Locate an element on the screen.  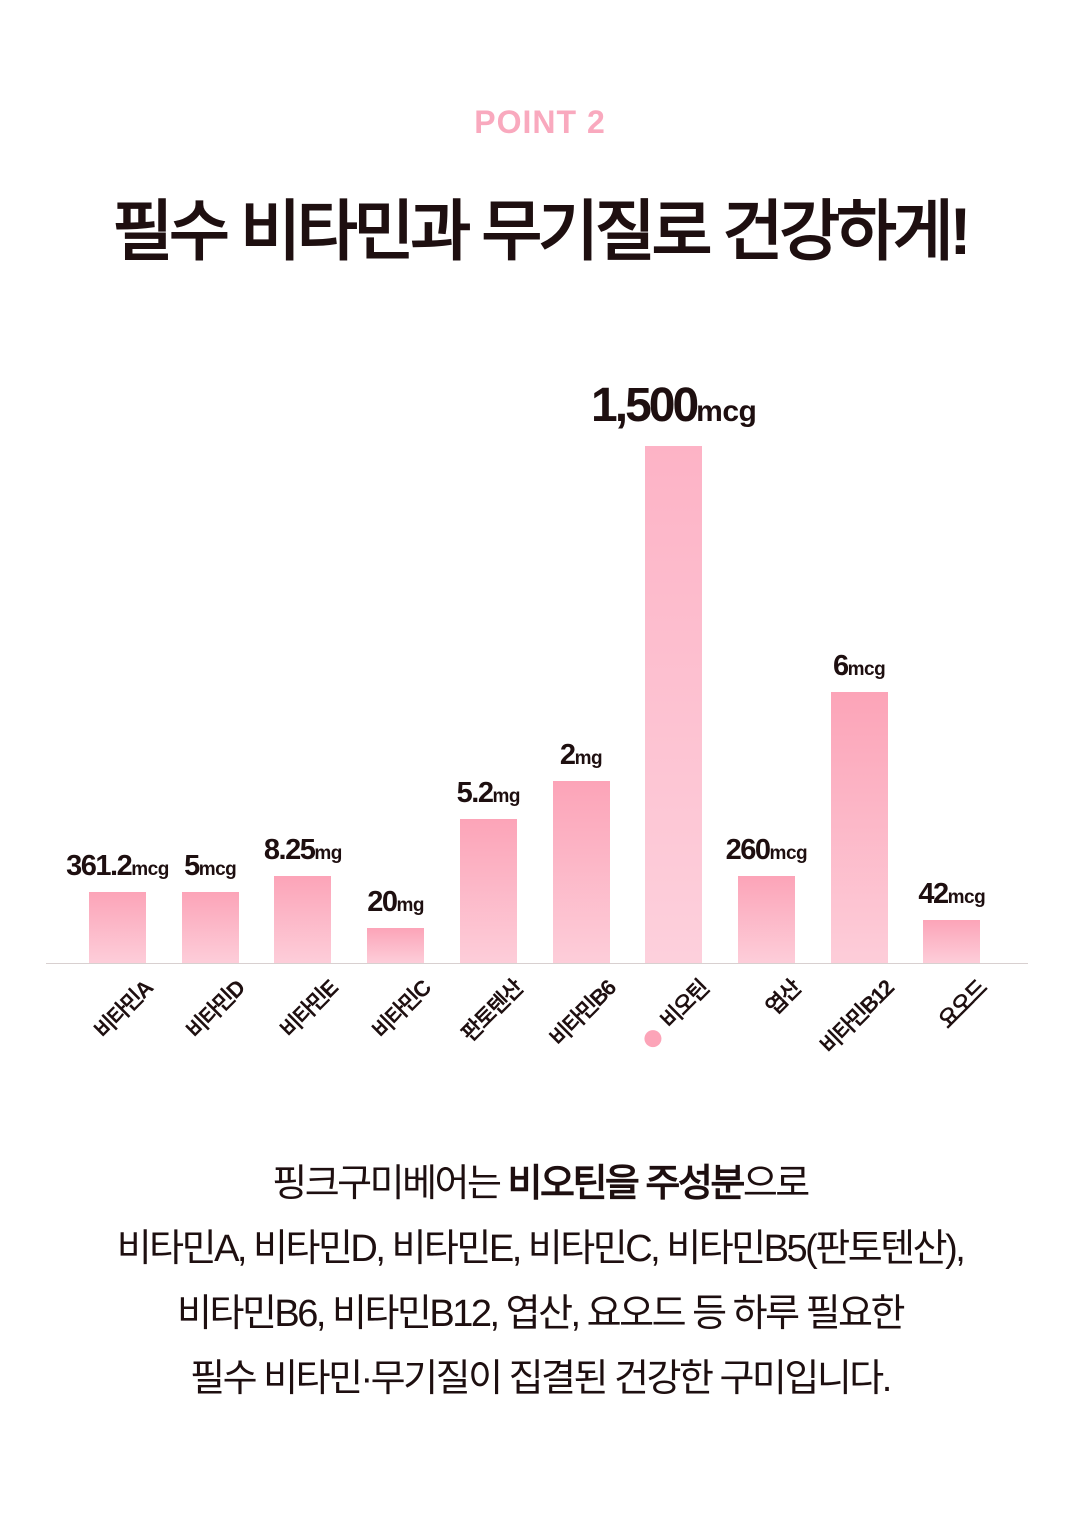
x-tick-label: 엽산 is located at coordinates (782, 996).